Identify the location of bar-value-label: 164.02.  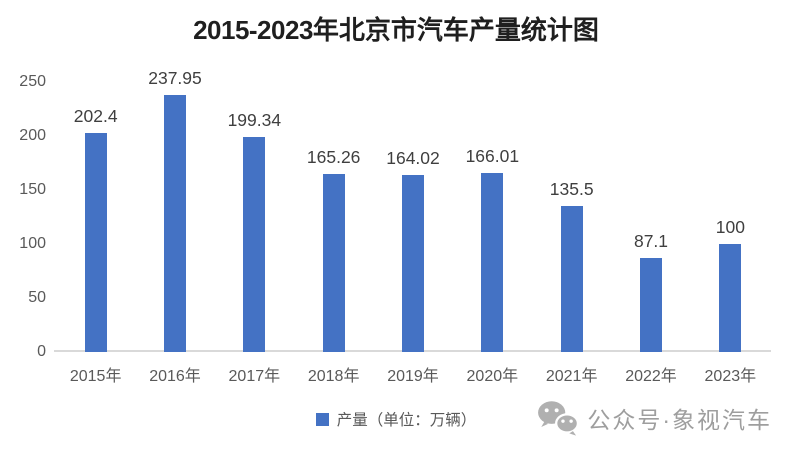
(413, 158).